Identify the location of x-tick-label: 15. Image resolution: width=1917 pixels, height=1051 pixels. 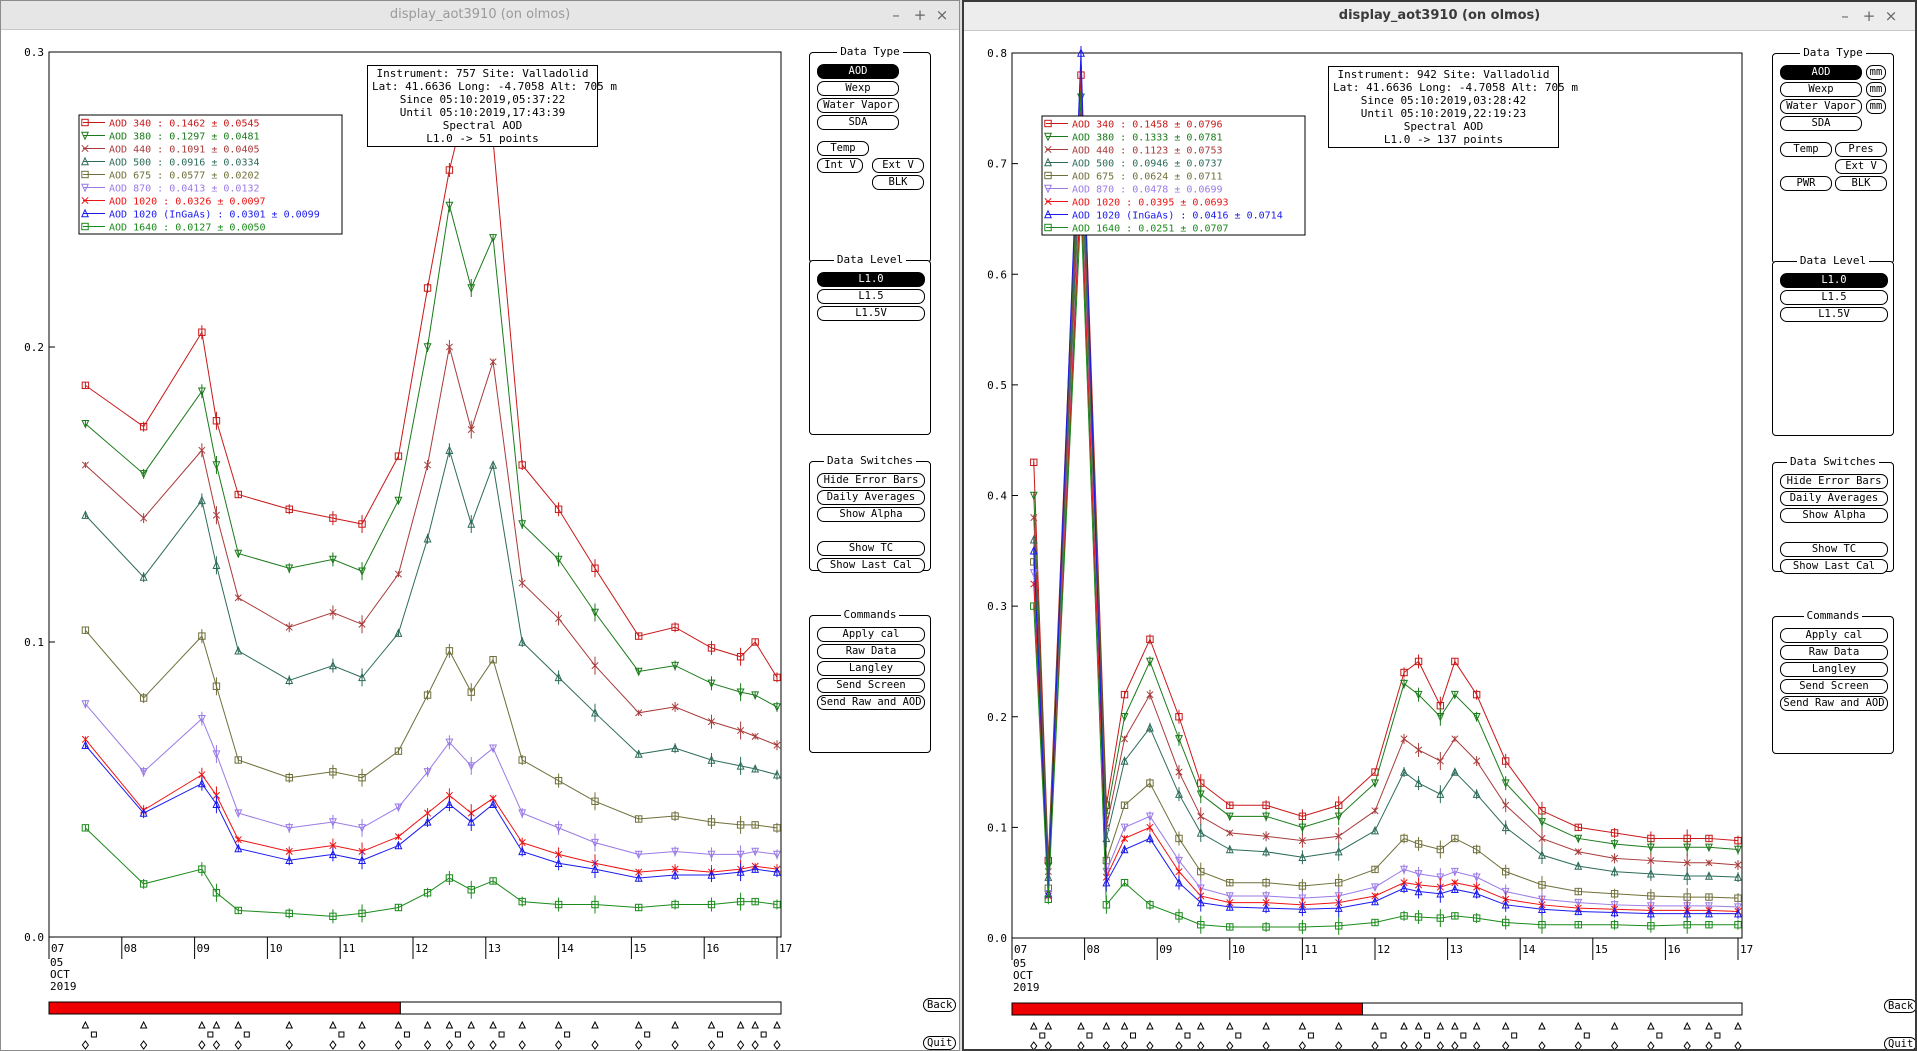
(1601, 949).